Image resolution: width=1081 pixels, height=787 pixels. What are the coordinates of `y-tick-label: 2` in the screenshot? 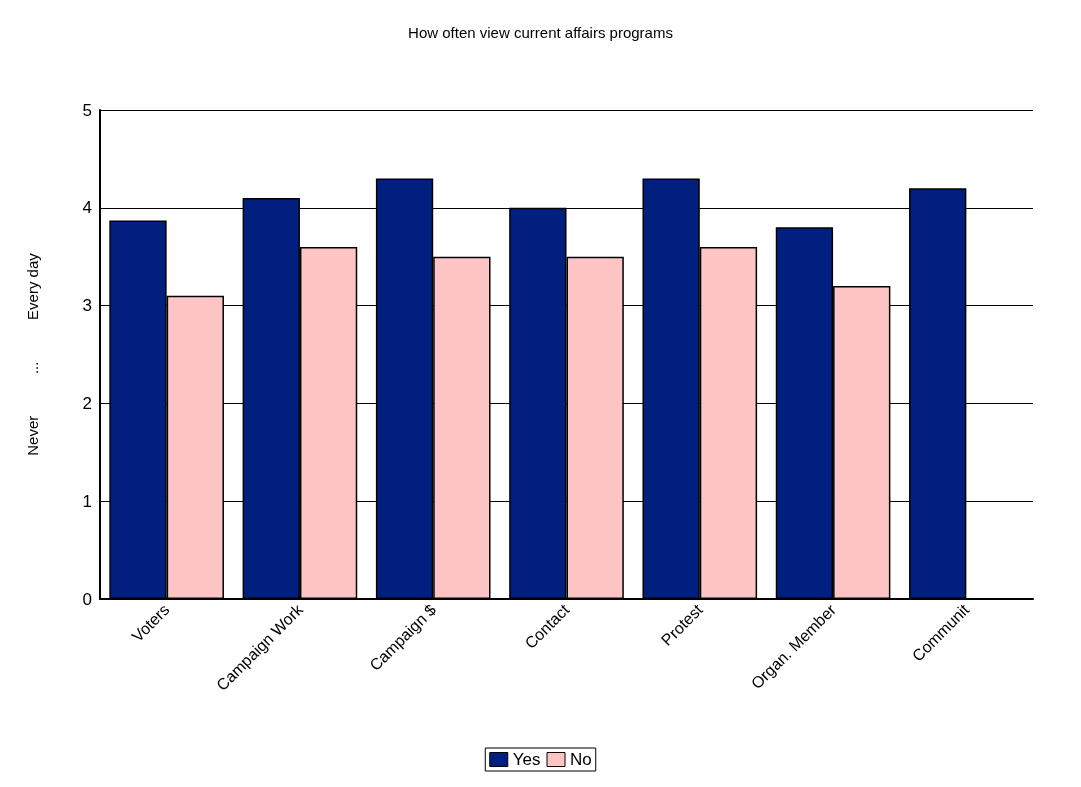 It's located at (87, 403).